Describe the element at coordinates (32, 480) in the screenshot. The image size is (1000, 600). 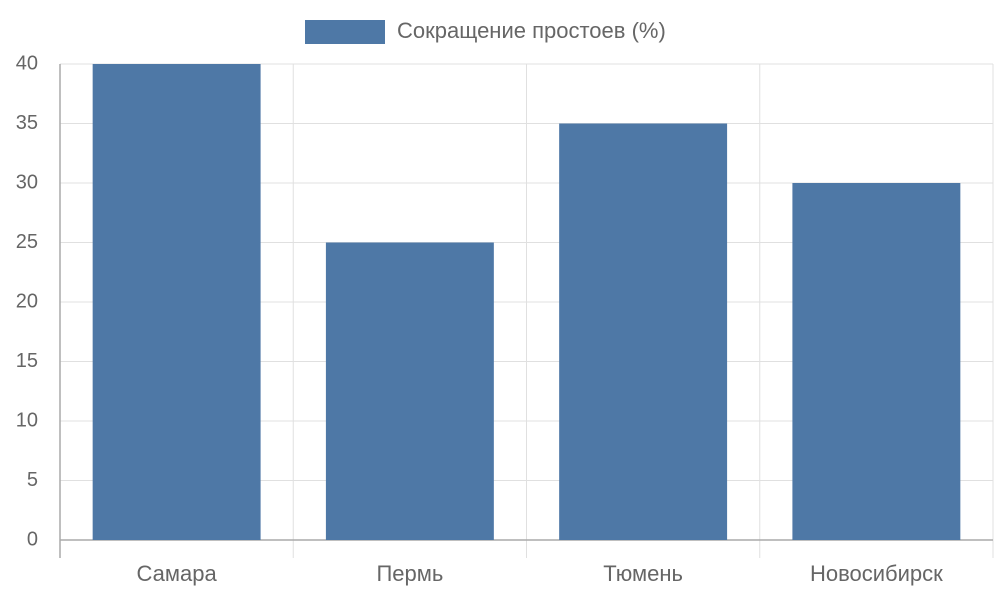
I see `y-tick-label: 5` at that location.